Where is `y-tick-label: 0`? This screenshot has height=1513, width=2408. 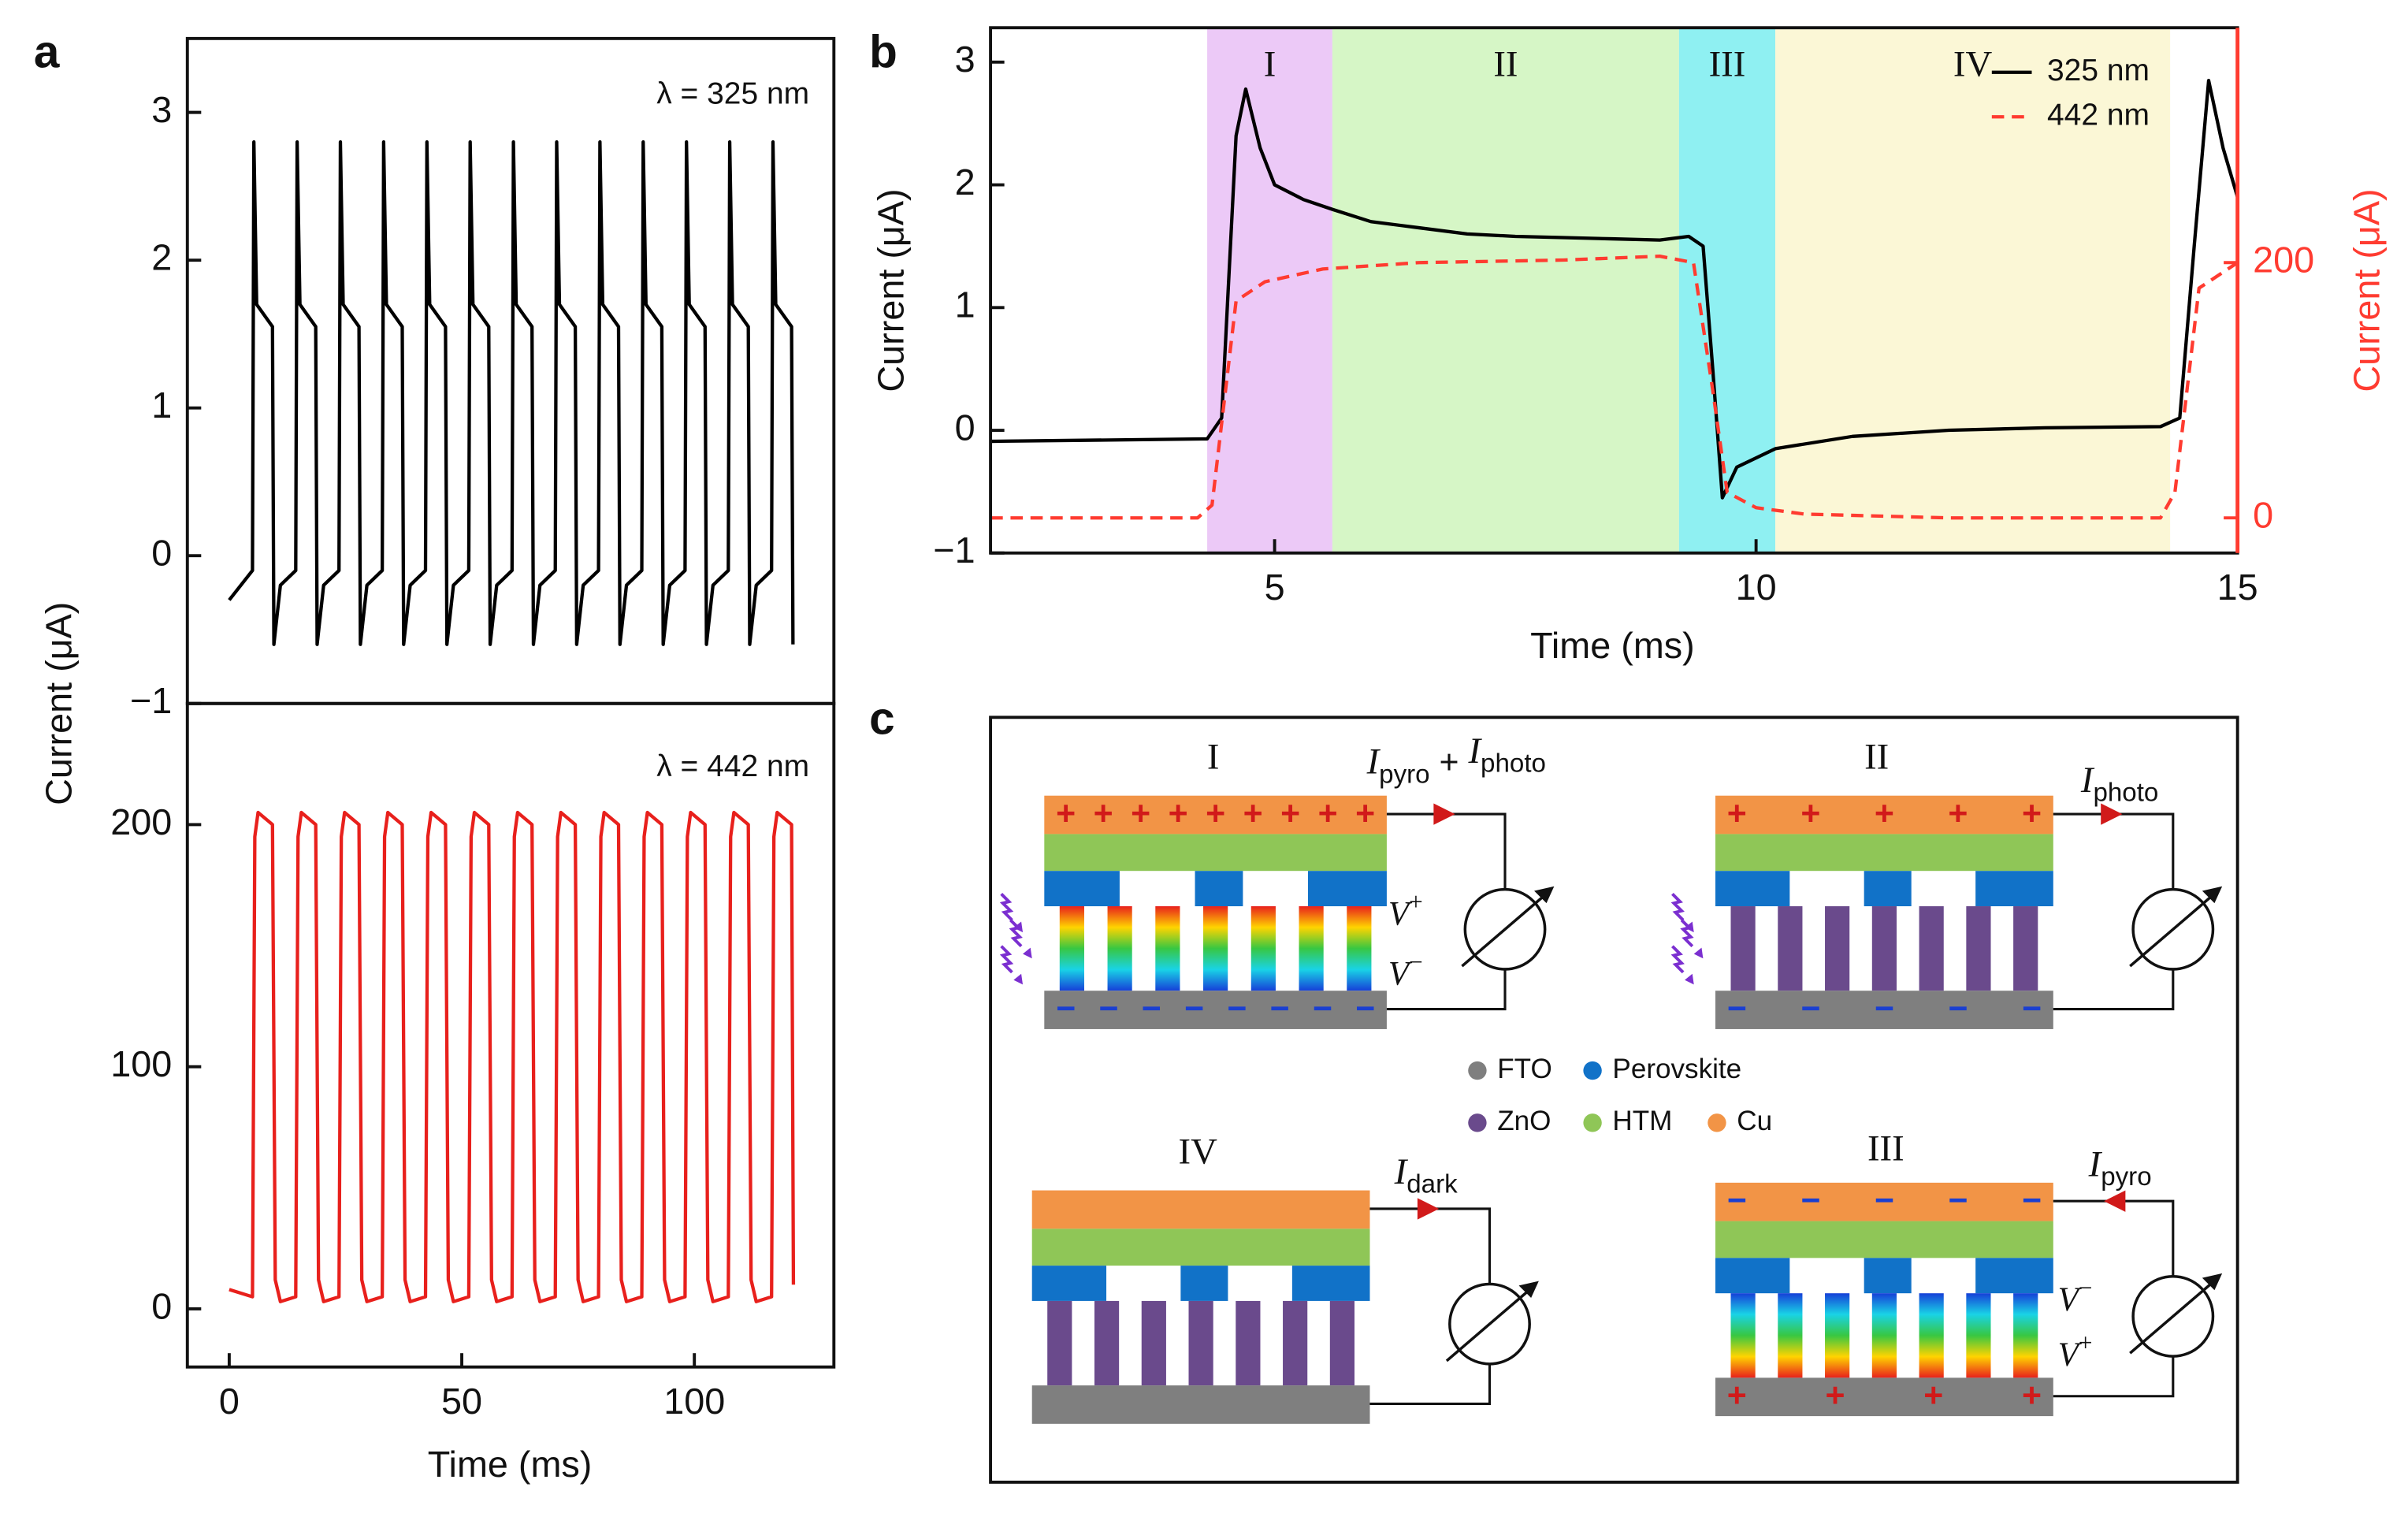
y-tick-label: 0 is located at coordinates (161, 553).